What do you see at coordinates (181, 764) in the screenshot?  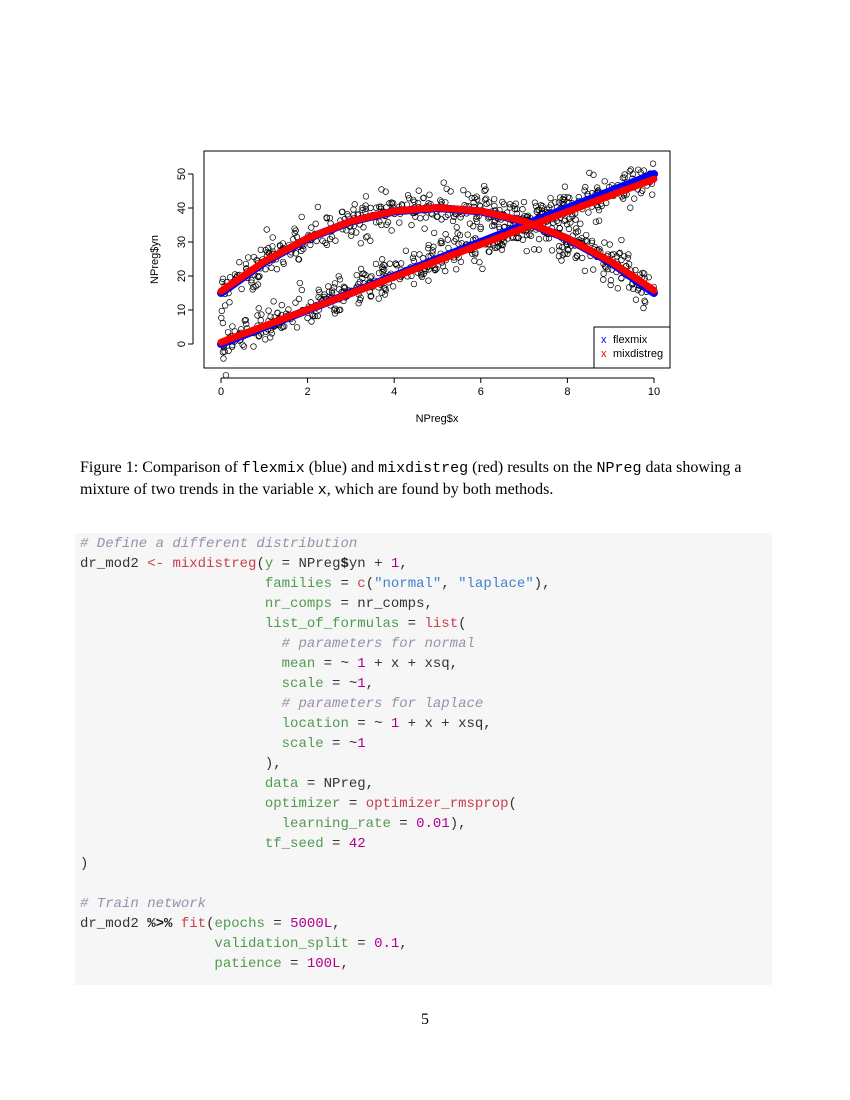 I see `code-token-plain: ),` at bounding box center [181, 764].